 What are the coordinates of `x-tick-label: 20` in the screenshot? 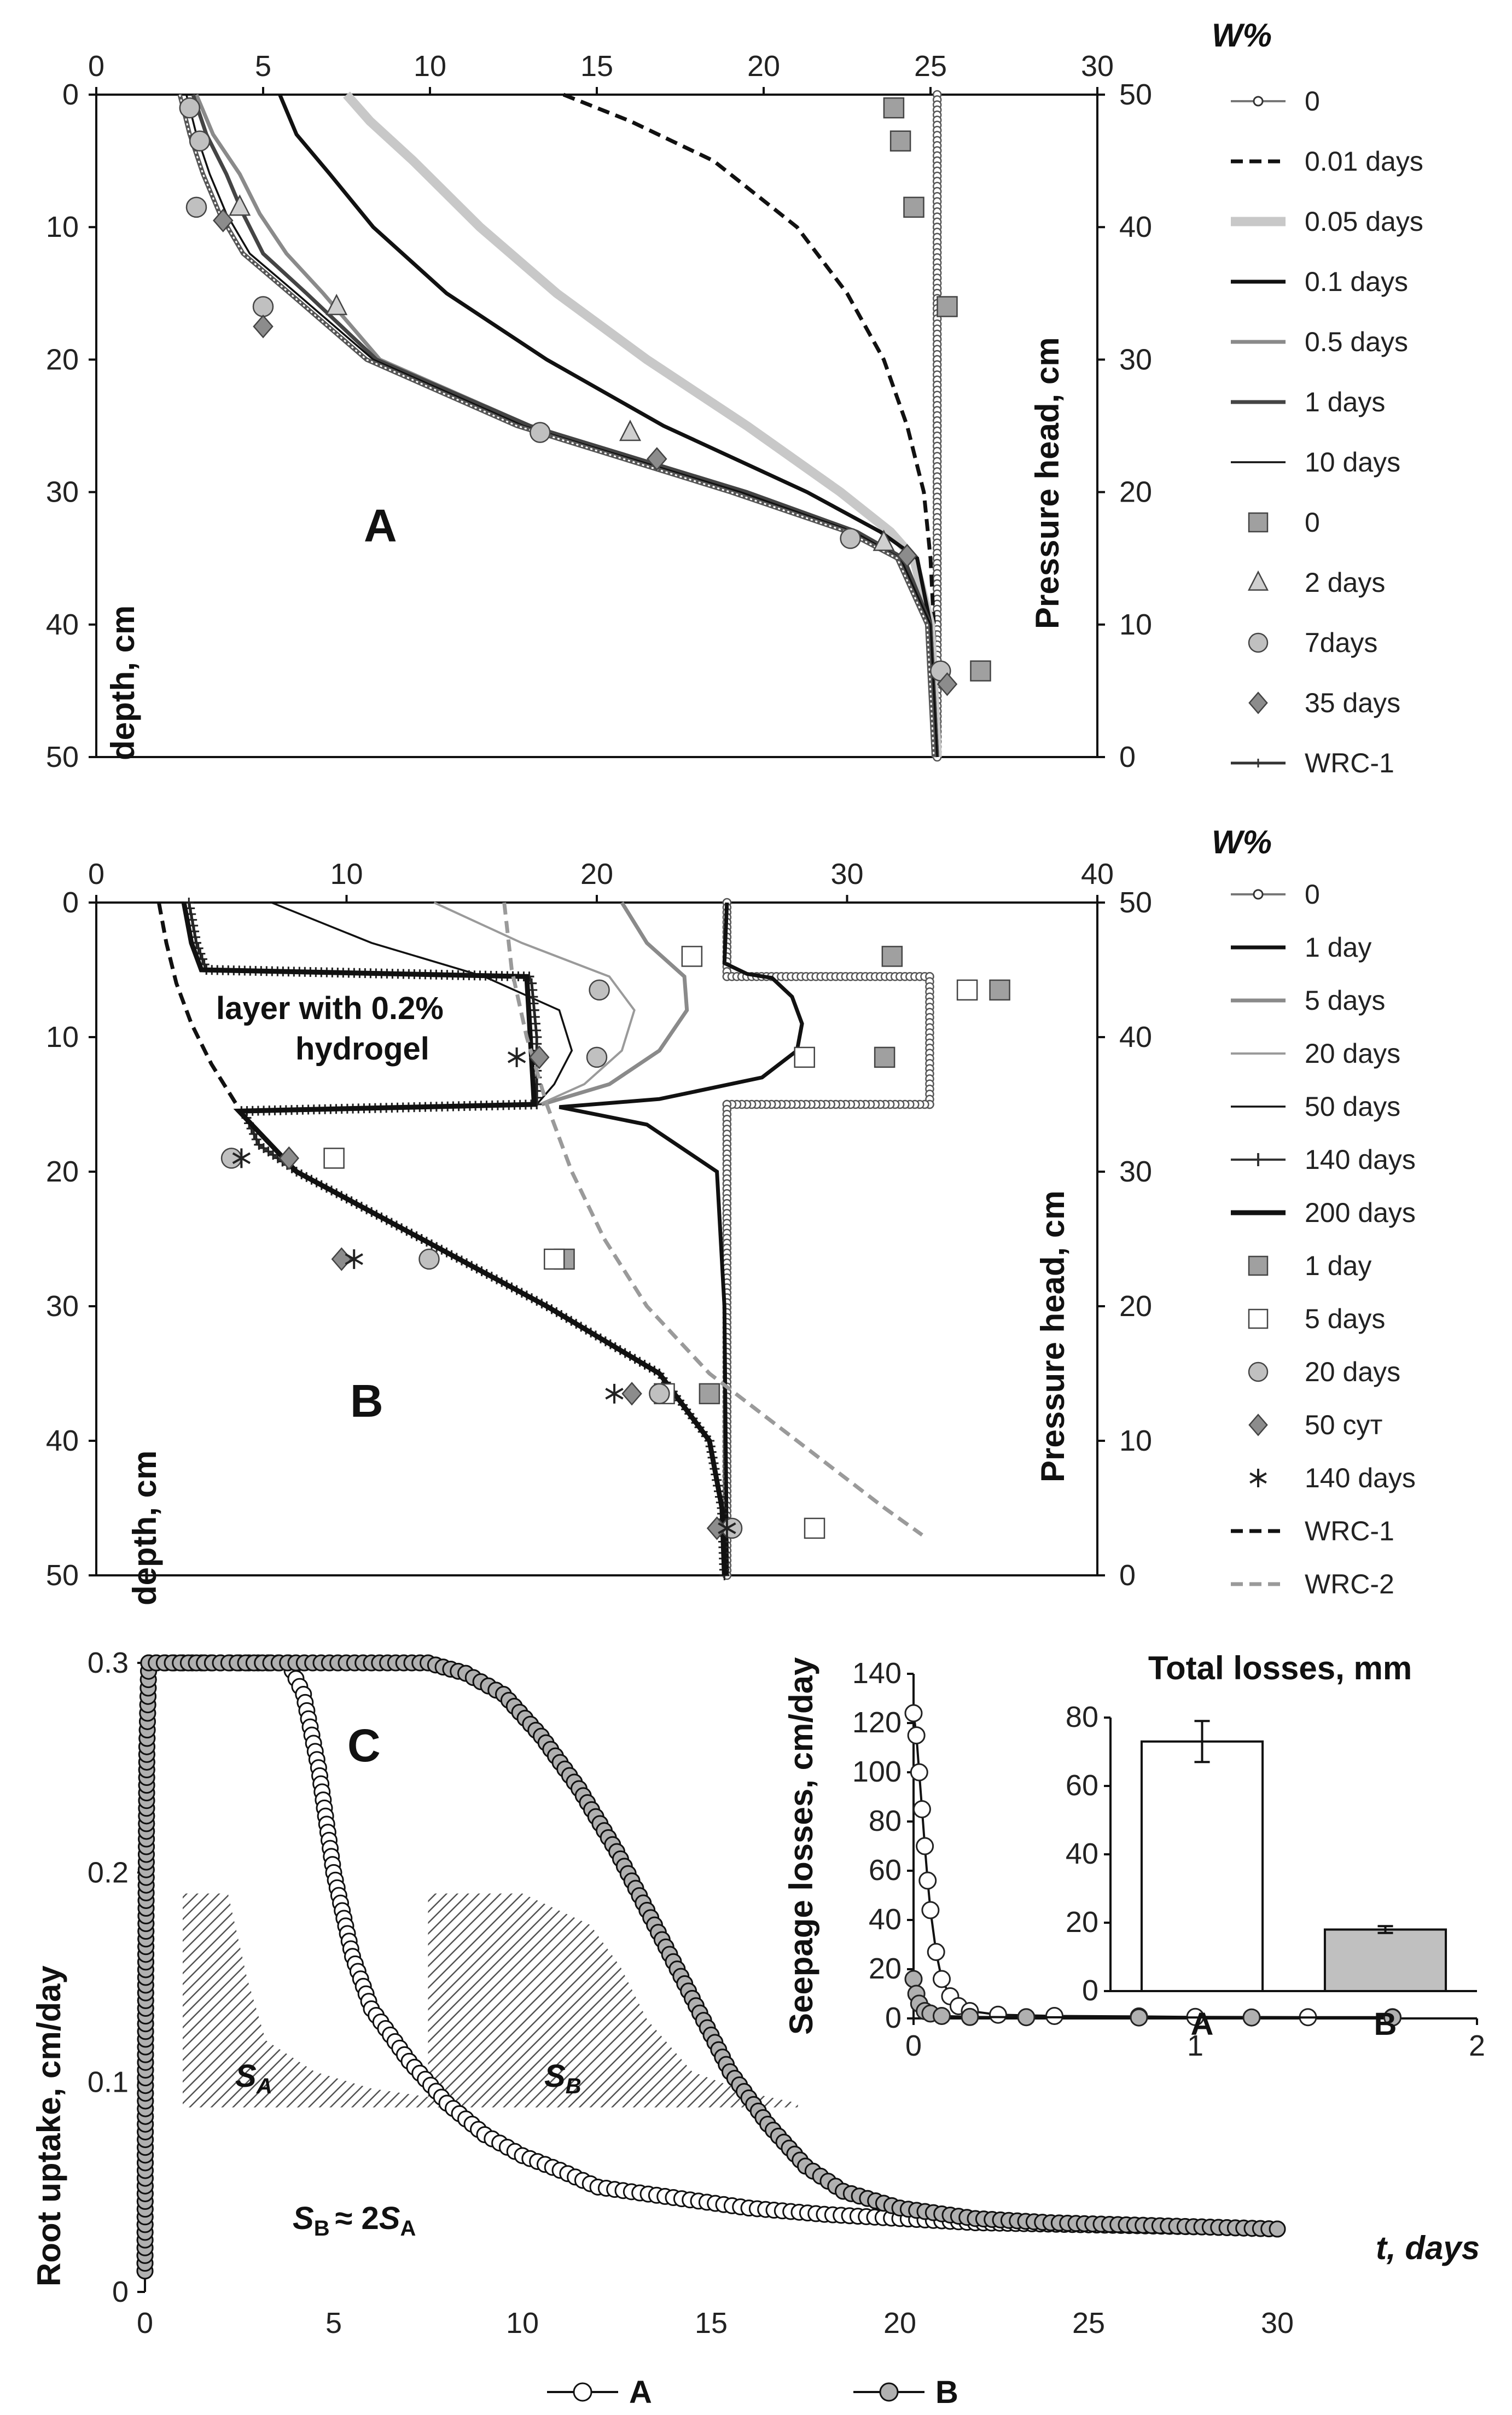 It's located at (764, 66).